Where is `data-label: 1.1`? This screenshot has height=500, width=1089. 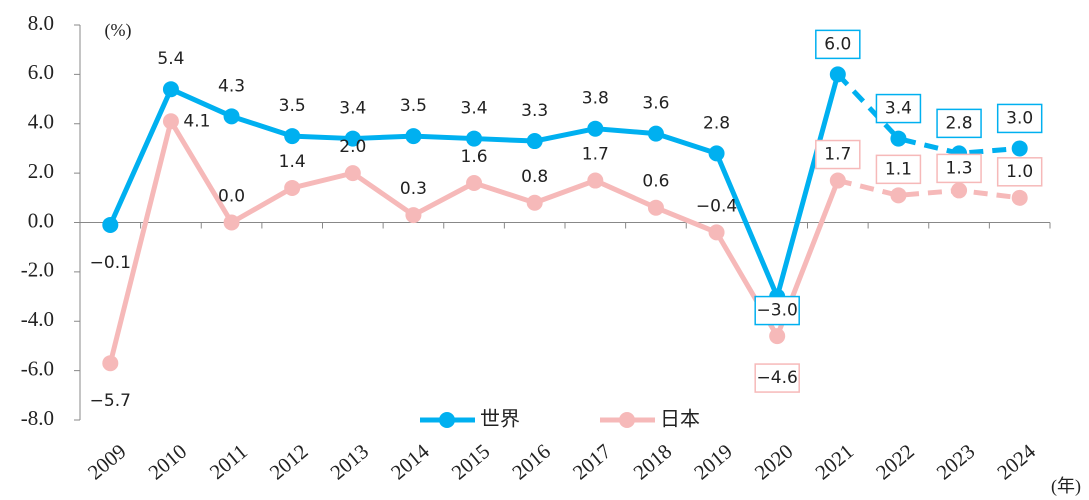
data-label: 1.1 is located at coordinates (898, 169).